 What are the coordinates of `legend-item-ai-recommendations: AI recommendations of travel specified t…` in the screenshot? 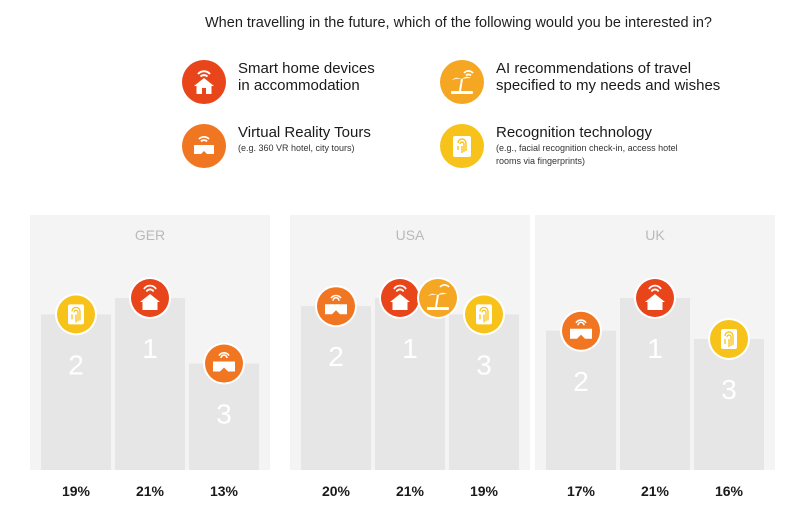 It's located at (580, 82).